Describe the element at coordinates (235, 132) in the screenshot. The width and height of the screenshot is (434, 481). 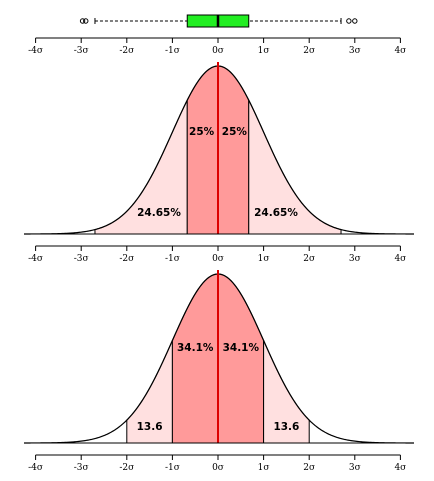
I see `inner-right-percent: 25%` at that location.